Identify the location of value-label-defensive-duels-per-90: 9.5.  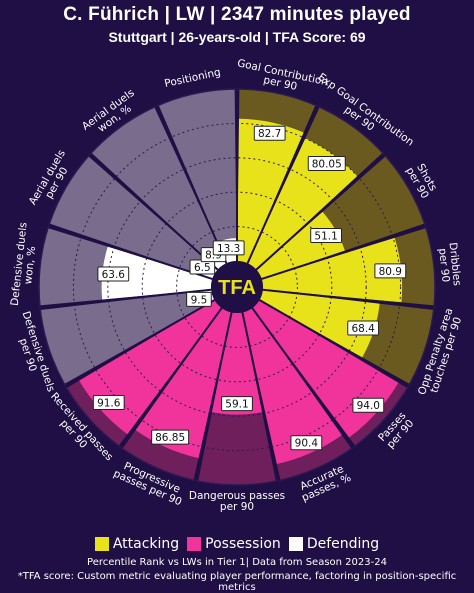
(199, 299).